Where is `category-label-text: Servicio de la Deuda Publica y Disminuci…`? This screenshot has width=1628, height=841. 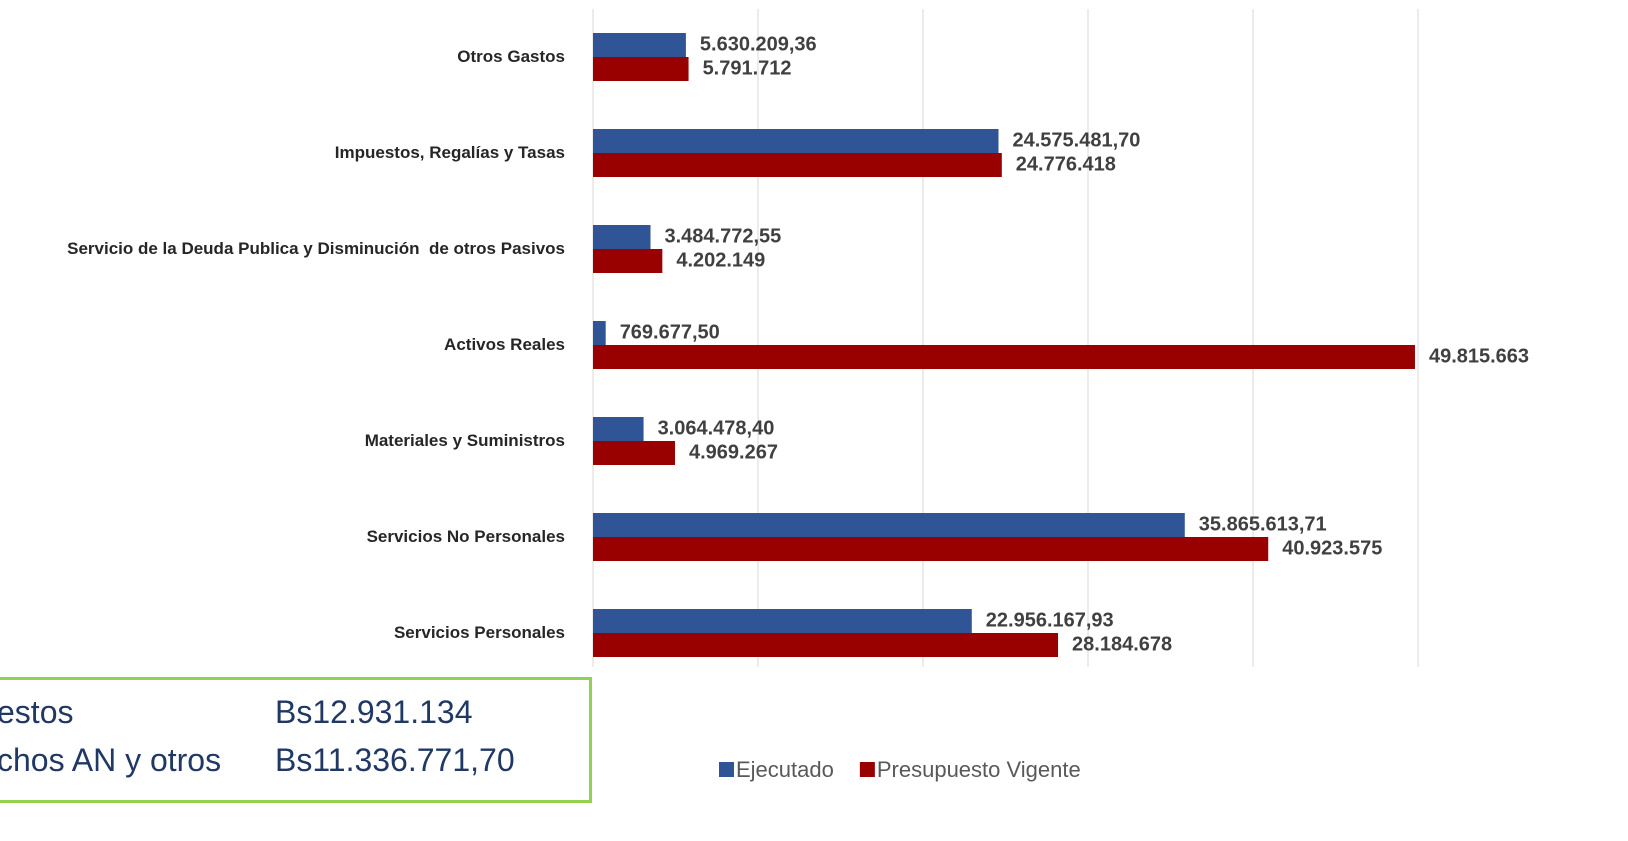
category-label-text: Servicio de la Deuda Publica y Disminuci… is located at coordinates (316, 248).